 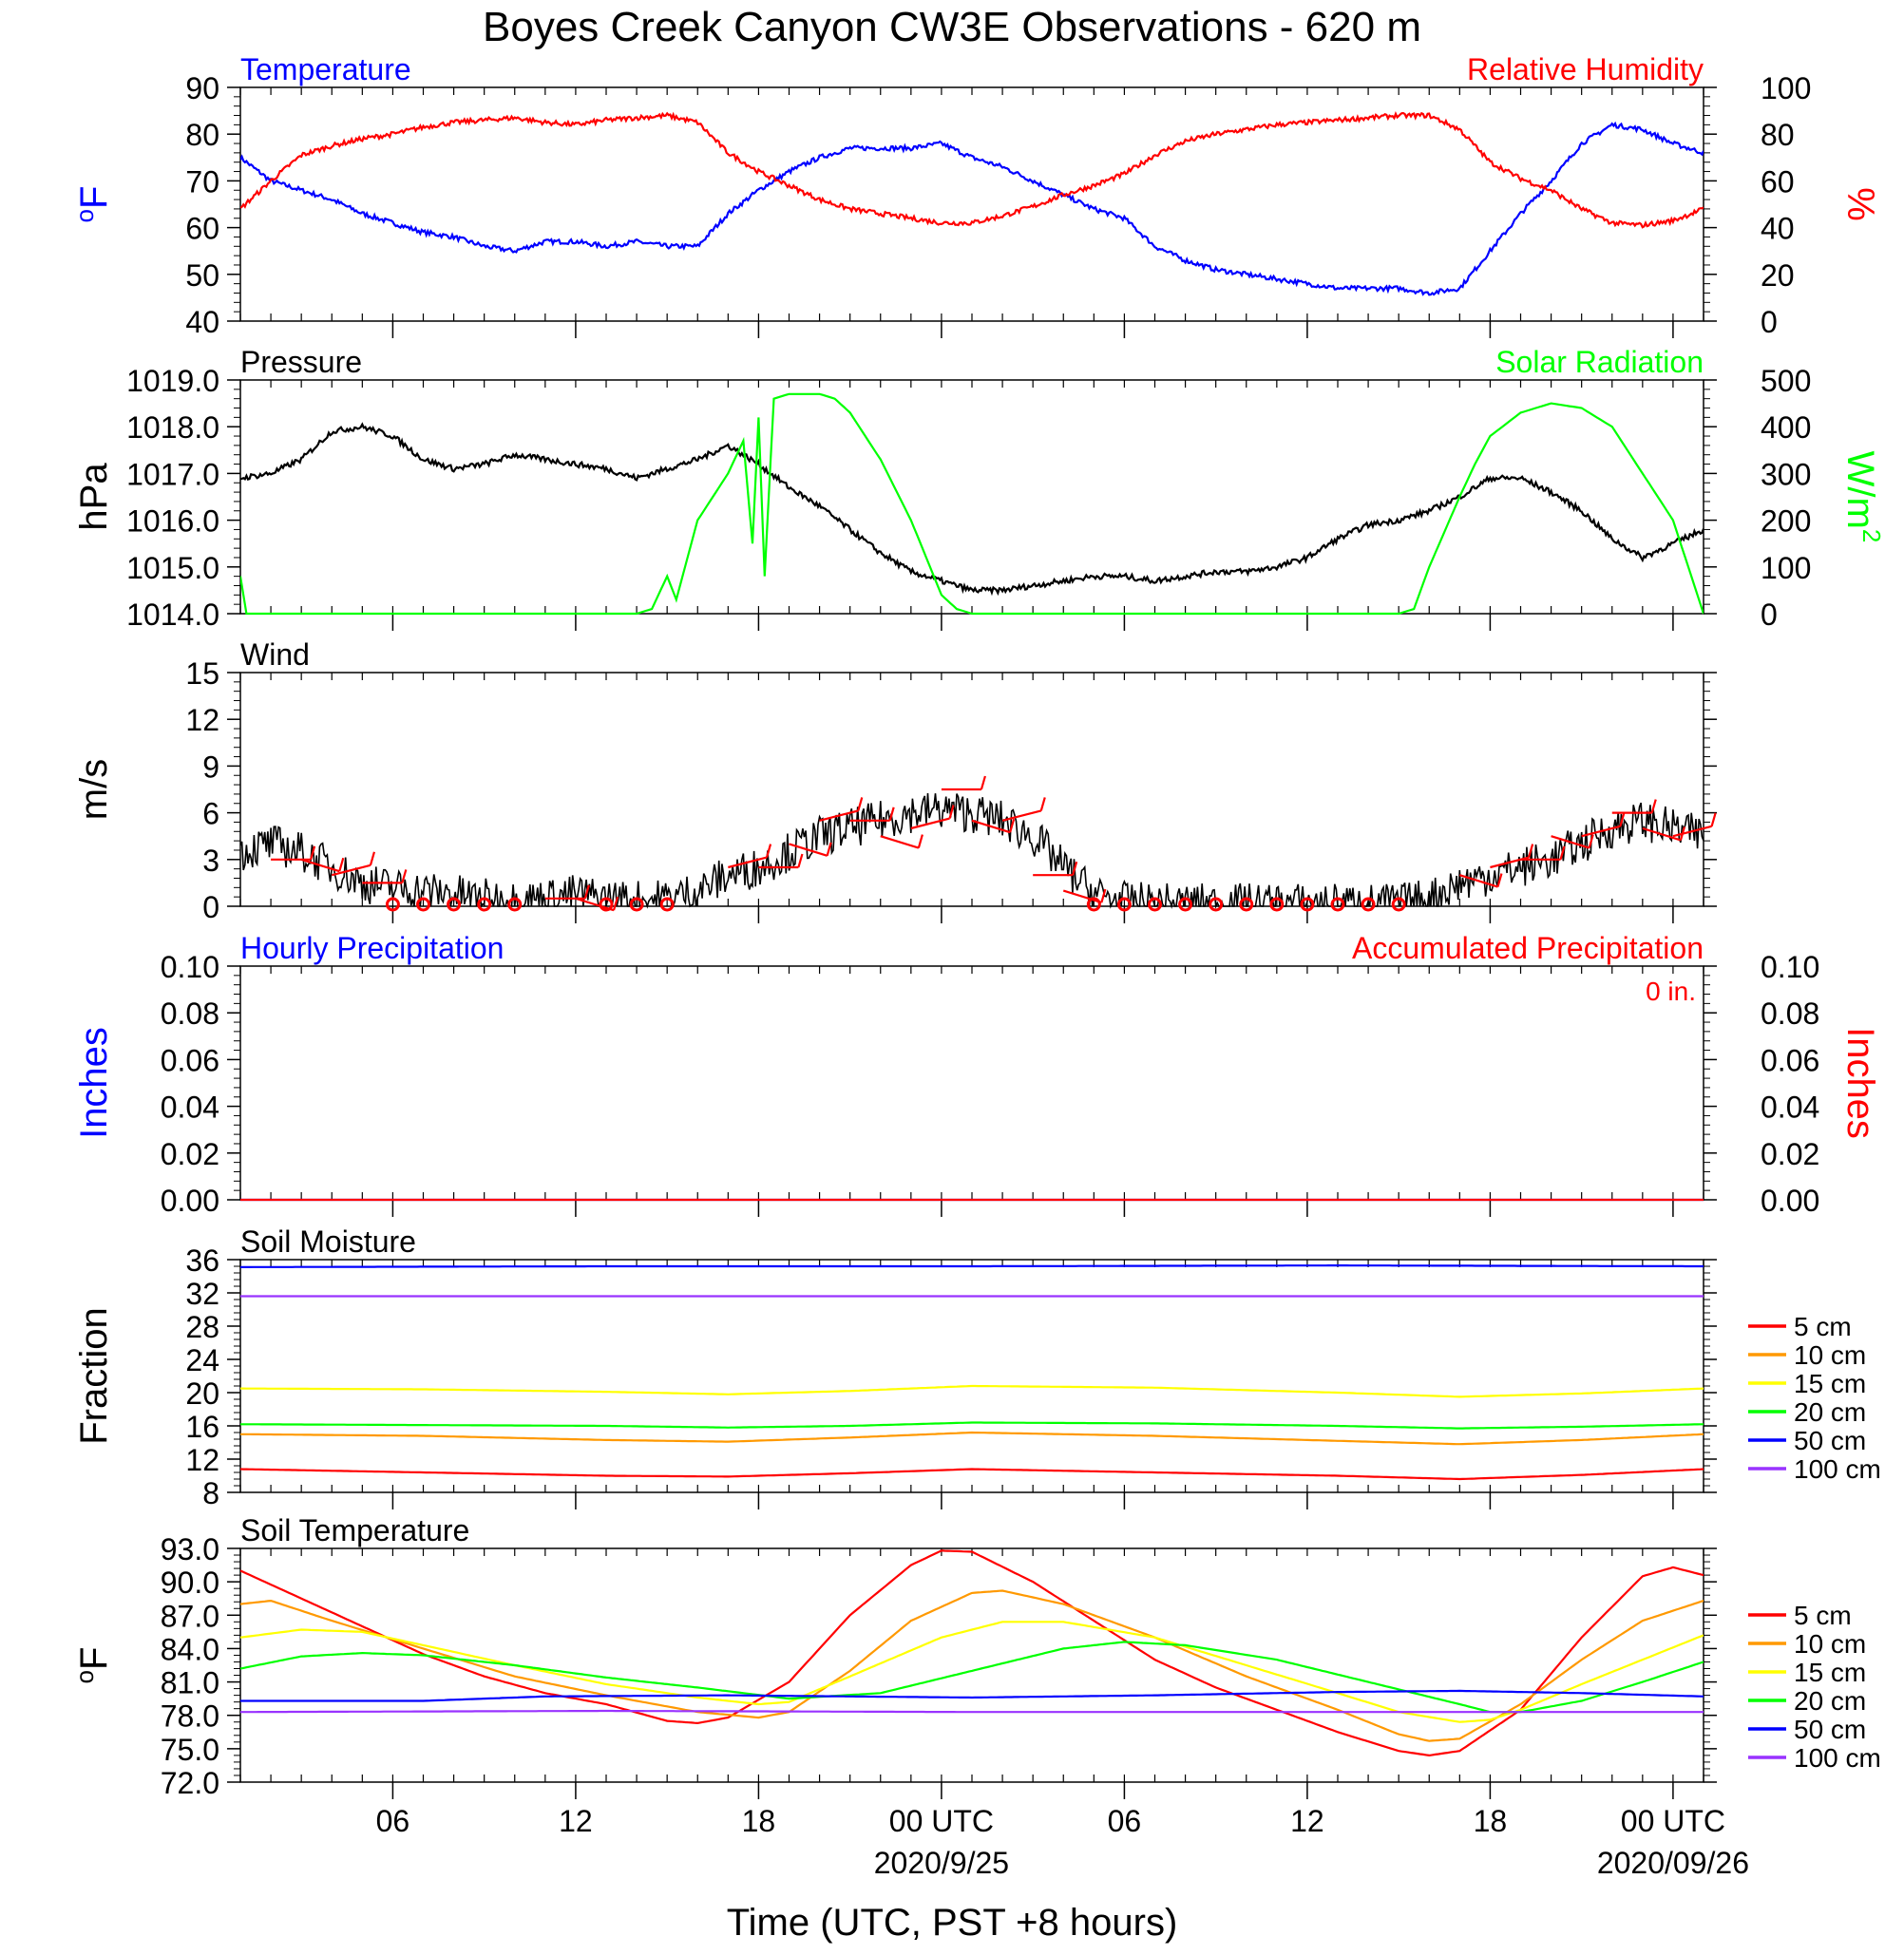 I want to click on y-tick-label: 50, so click(x=202, y=275).